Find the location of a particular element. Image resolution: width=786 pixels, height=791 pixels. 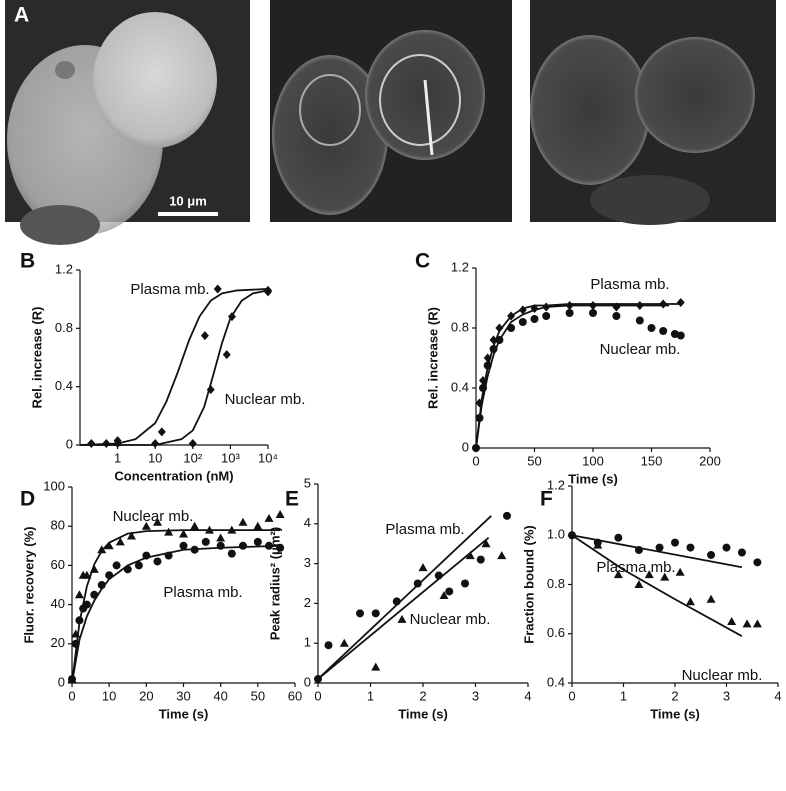

panel-label: E is located at coordinates (292, 499).